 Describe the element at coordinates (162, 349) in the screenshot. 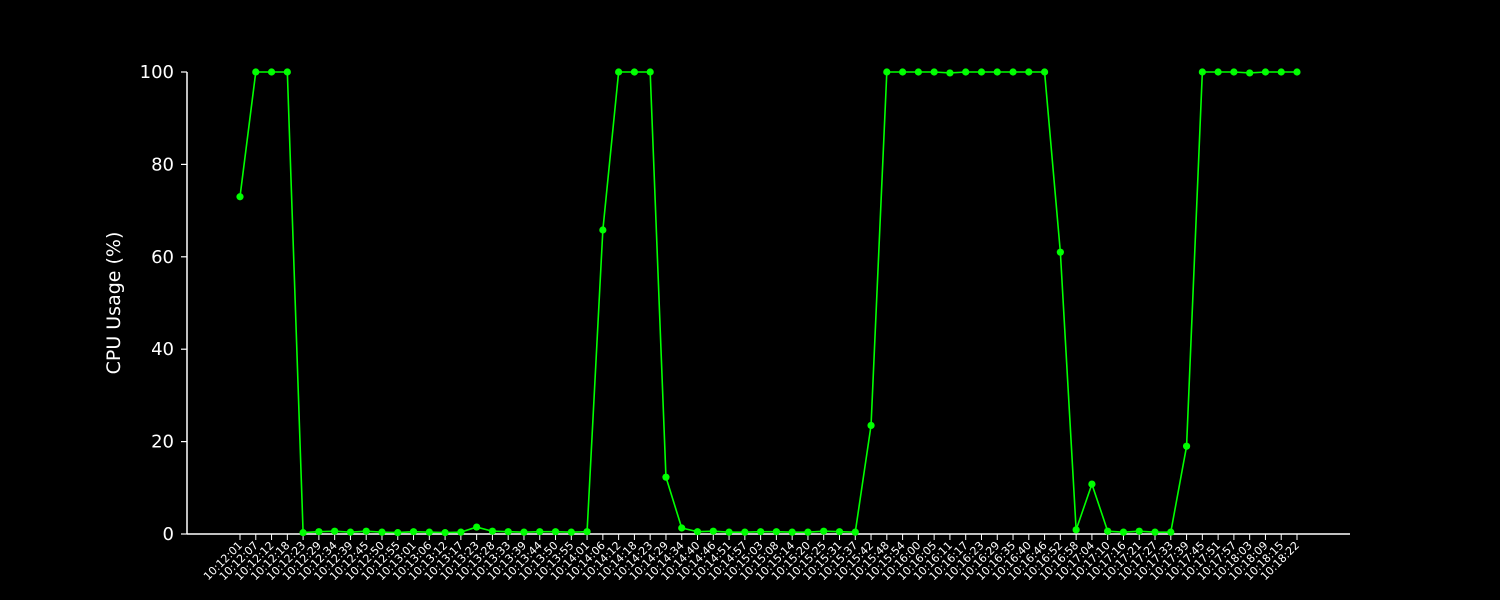

I see `y-tick-label: 40` at that location.